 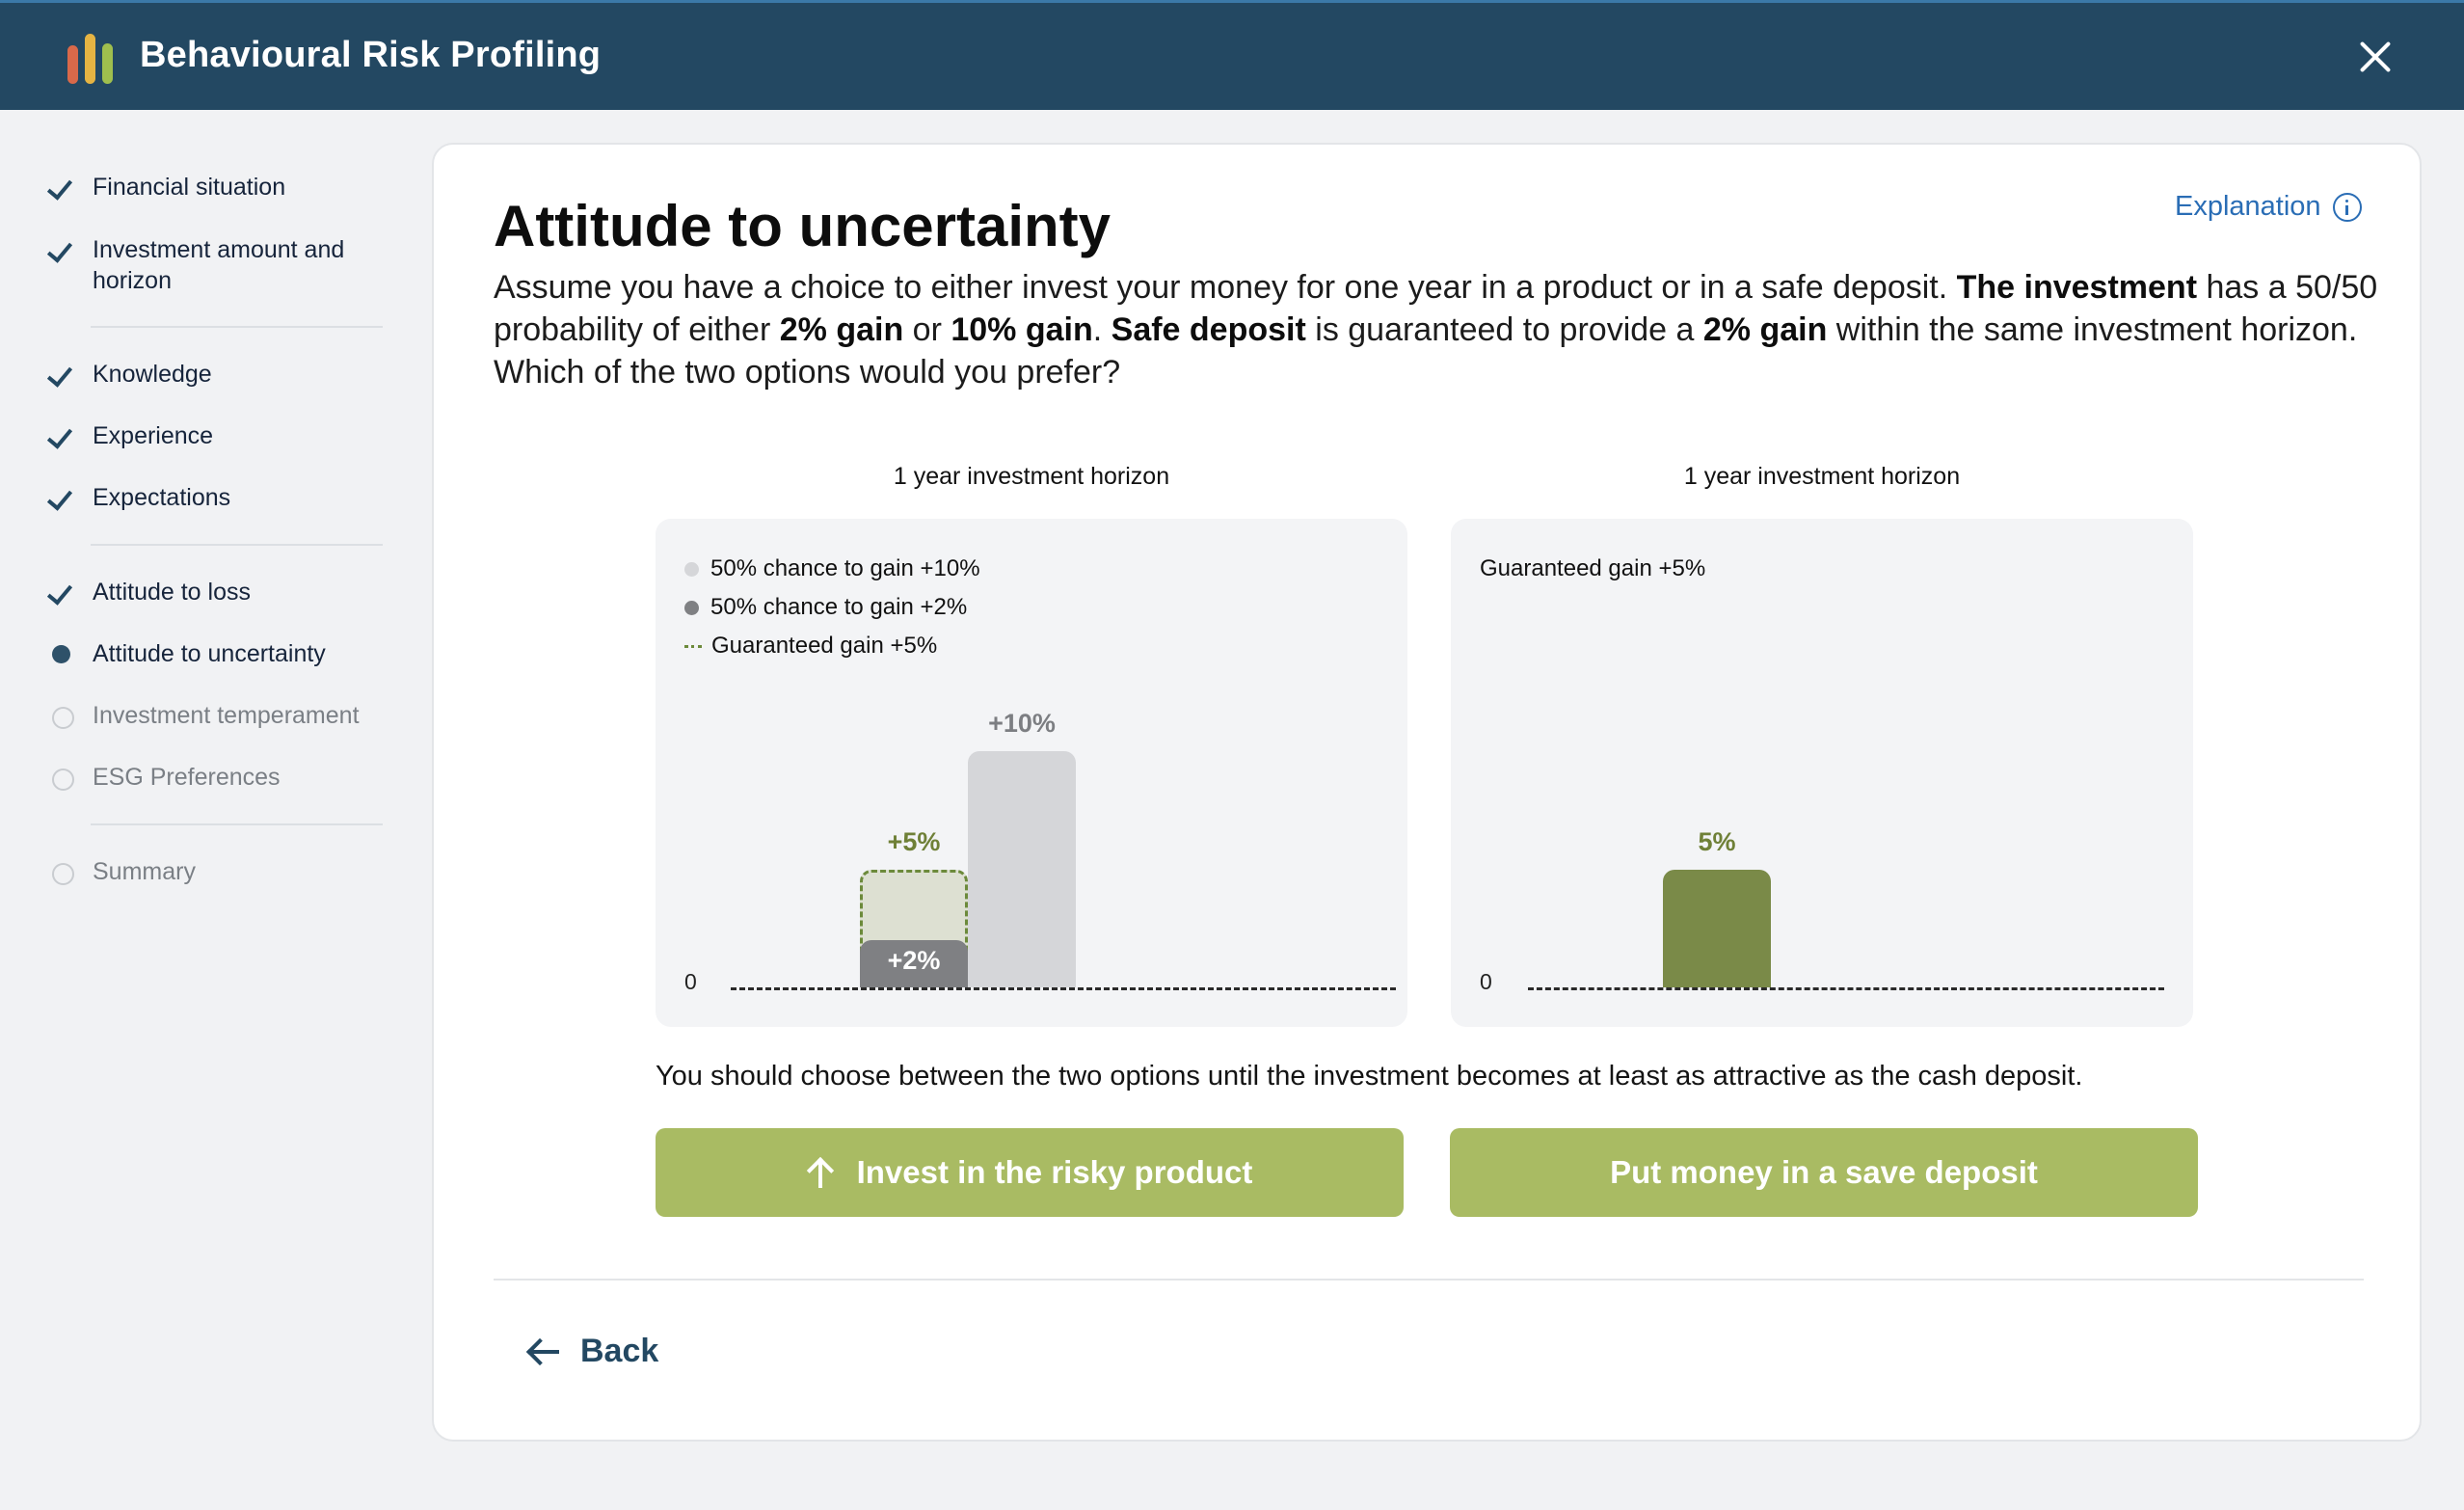 What do you see at coordinates (1822, 773) in the screenshot?
I see `deposit-chart: Guaranteed gain +5% 0 5%` at bounding box center [1822, 773].